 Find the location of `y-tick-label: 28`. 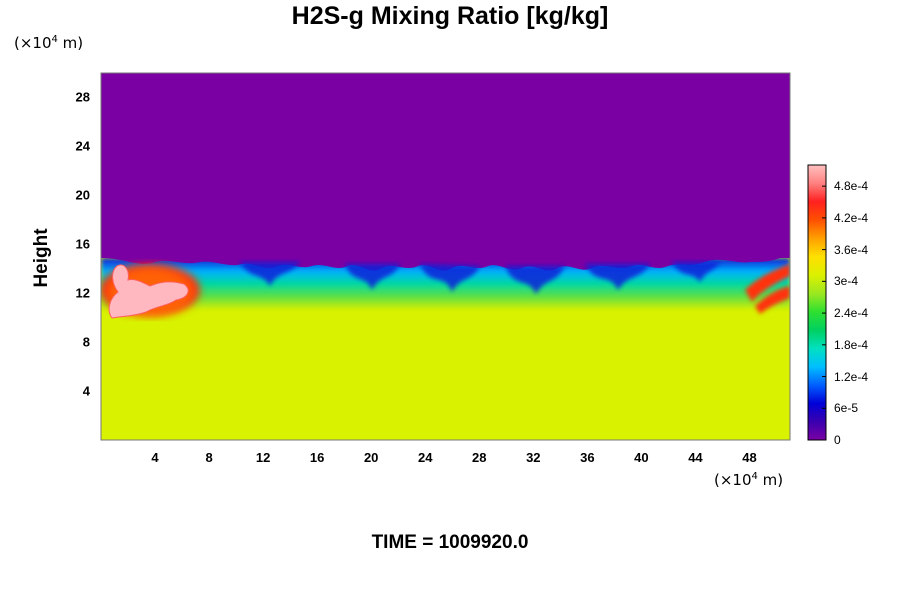

y-tick-label: 28 is located at coordinates (82, 97).